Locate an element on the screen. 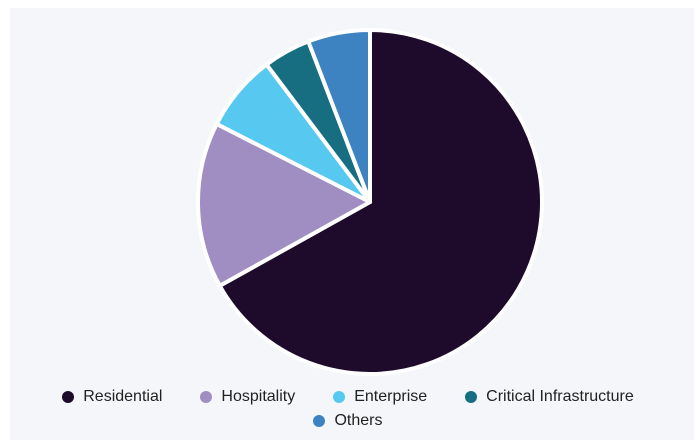  legend-item-enterprise: Enterprise is located at coordinates (380, 397).